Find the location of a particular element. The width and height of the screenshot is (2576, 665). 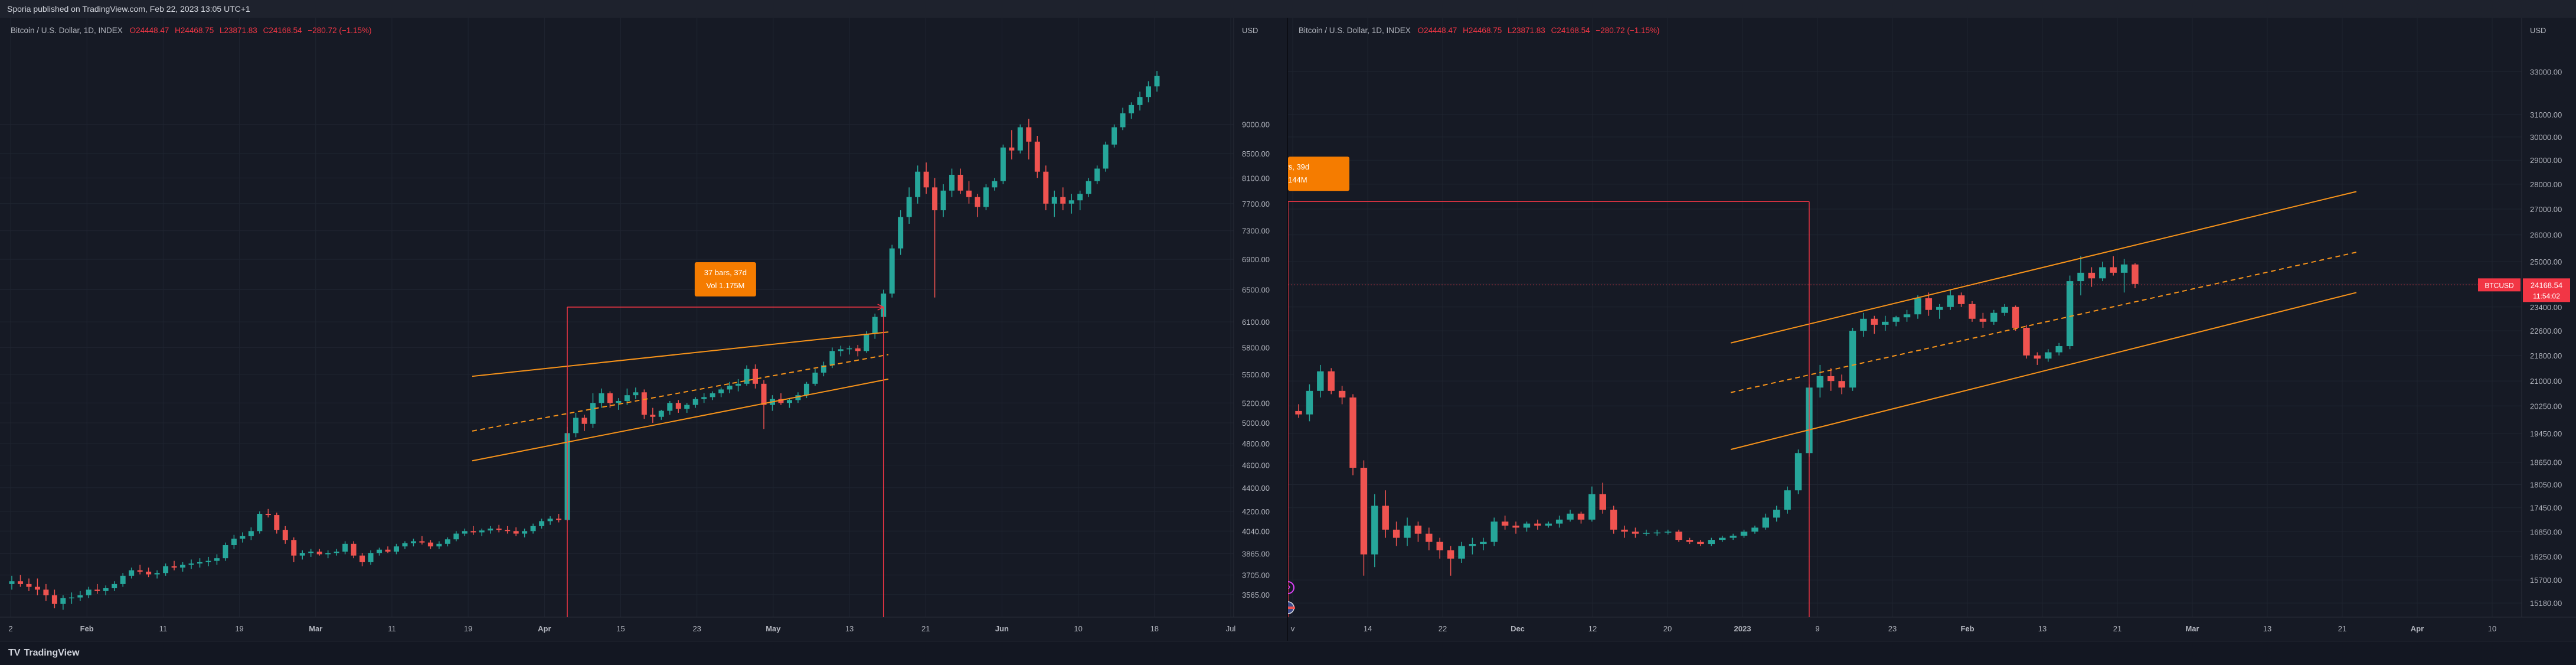

time-tick-label: v is located at coordinates (1293, 628).